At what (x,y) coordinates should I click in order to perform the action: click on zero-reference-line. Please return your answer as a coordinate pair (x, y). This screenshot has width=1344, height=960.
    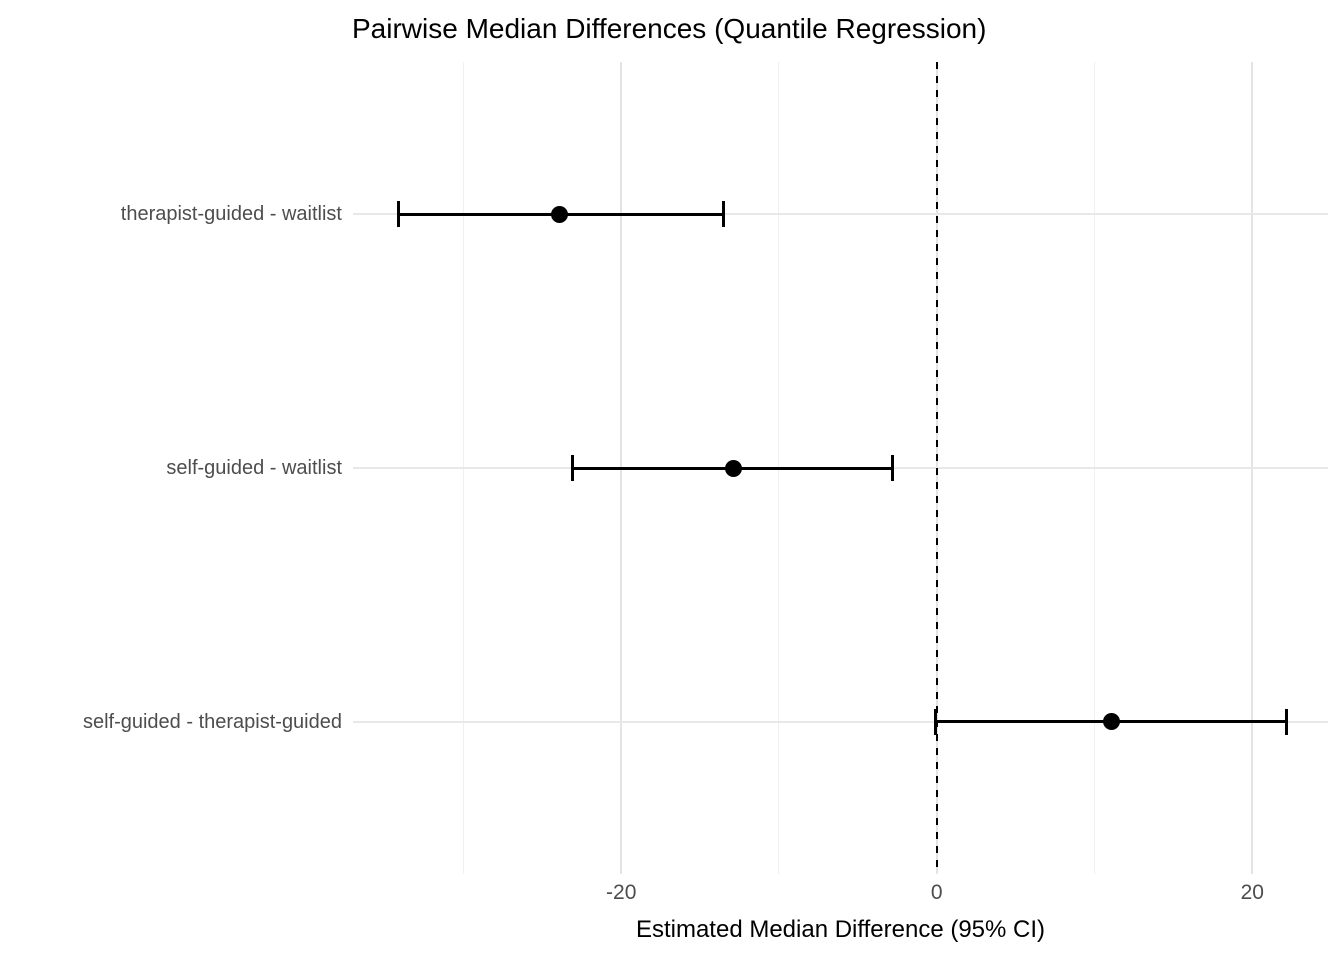
    Looking at the image, I should click on (936, 468).